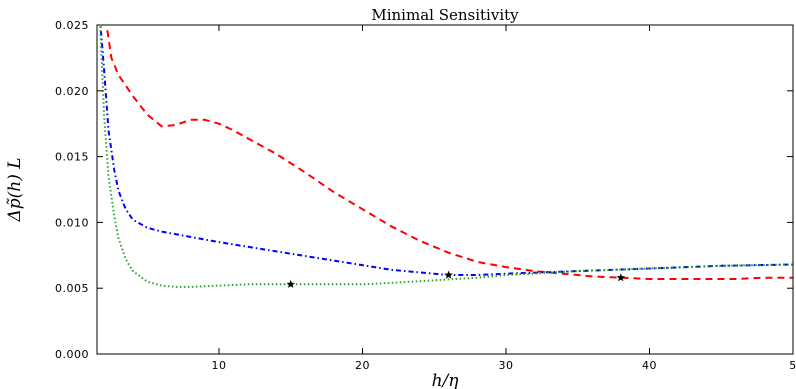 This screenshot has width=796, height=389. Describe the element at coordinates (445, 15) in the screenshot. I see `chart-title: Minimal Sensitivity` at that location.